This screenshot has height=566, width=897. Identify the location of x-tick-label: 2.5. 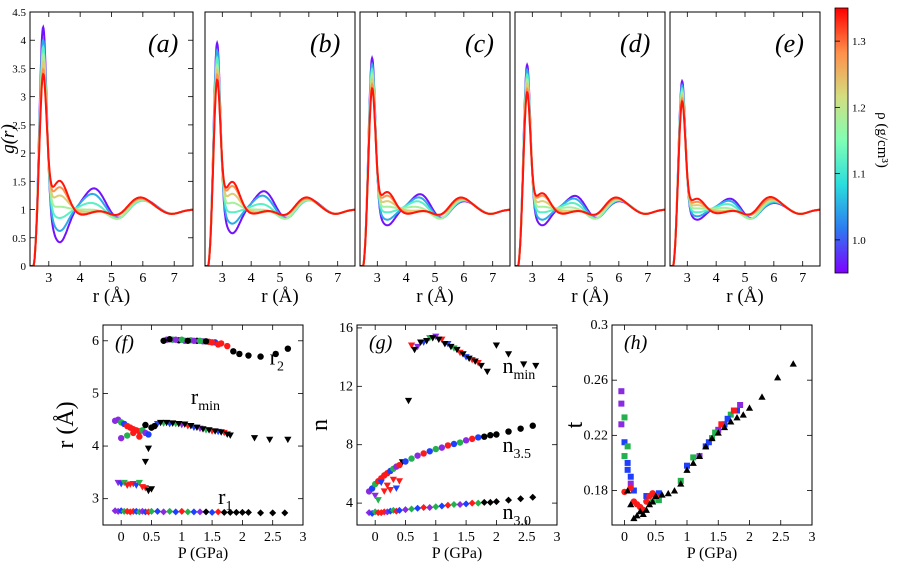
(273, 537).